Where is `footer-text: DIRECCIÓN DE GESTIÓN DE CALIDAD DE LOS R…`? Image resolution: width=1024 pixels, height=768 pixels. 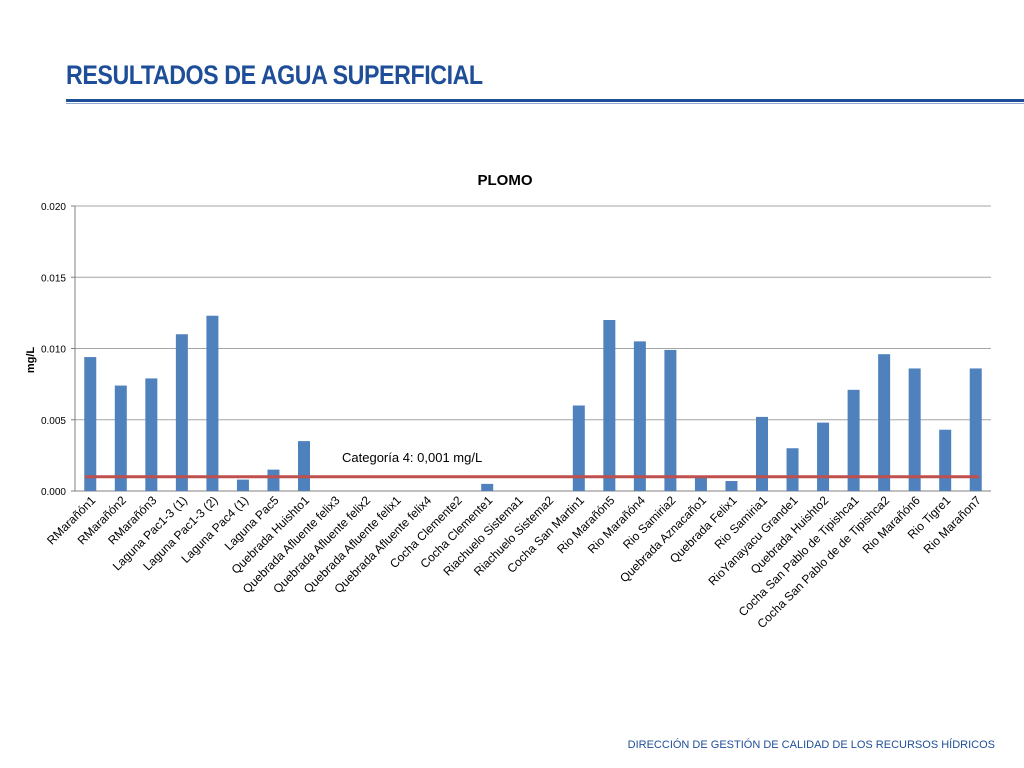 footer-text: DIRECCIÓN DE GESTIÓN DE CALIDAD DE LOS R… is located at coordinates (811, 745).